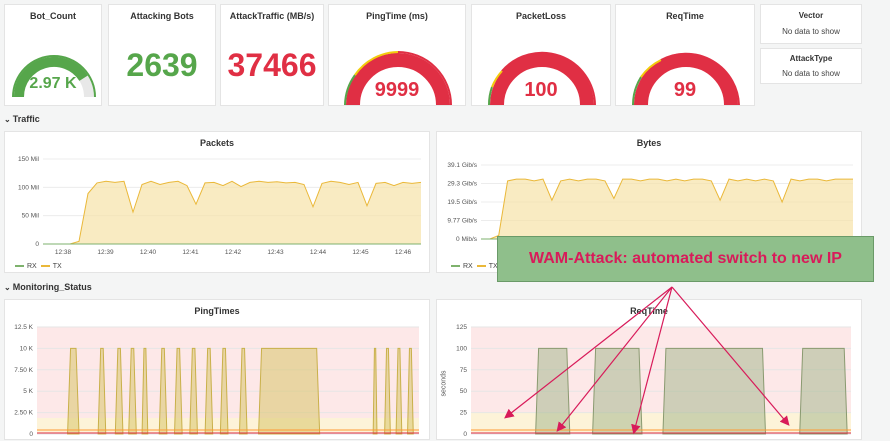  I want to click on panel-title: Bot_Count, so click(53, 16).